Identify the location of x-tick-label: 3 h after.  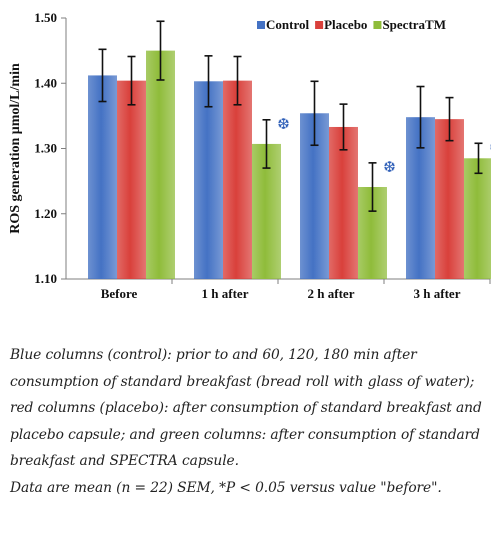
(437, 293).